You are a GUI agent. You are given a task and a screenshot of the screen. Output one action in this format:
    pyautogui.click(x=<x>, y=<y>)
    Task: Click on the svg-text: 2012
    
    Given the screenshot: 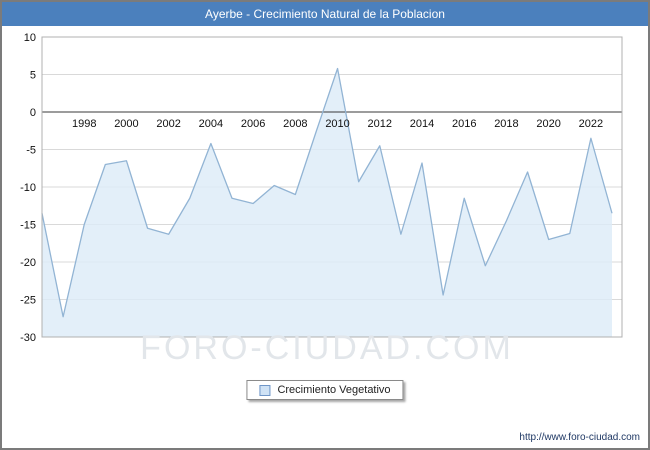 What is the action you would take?
    pyautogui.click(x=380, y=124)
    